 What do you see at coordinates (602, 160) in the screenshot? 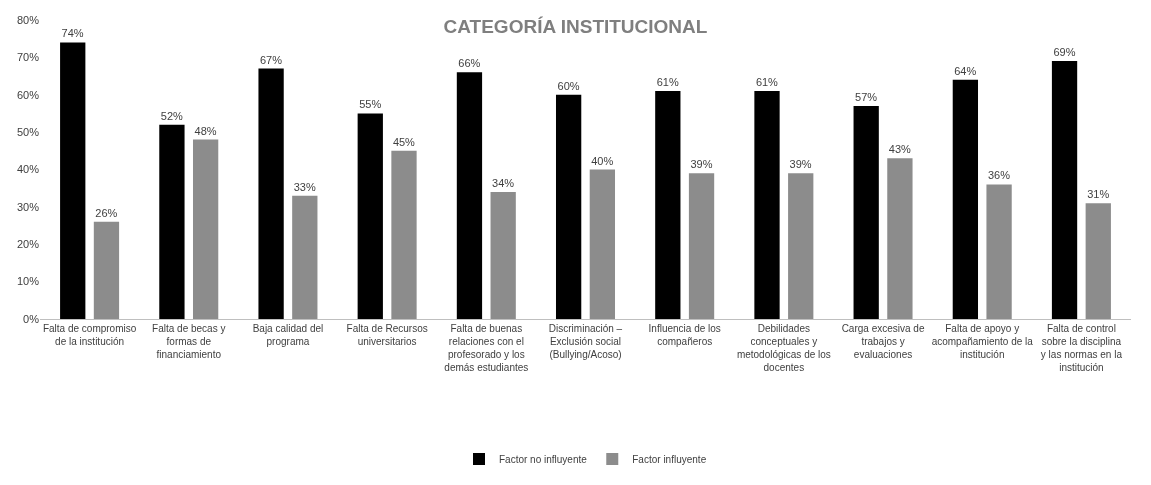
I see `data-label: 40%` at bounding box center [602, 160].